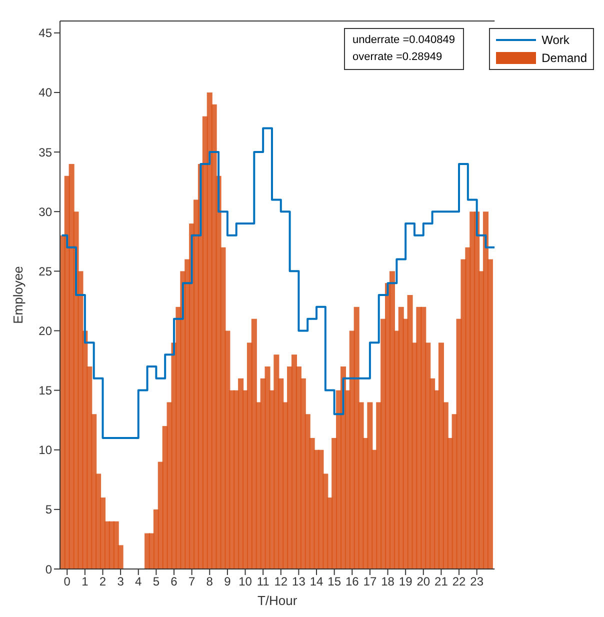  Describe the element at coordinates (85, 581) in the screenshot. I see `x-tick-label: 1` at that location.